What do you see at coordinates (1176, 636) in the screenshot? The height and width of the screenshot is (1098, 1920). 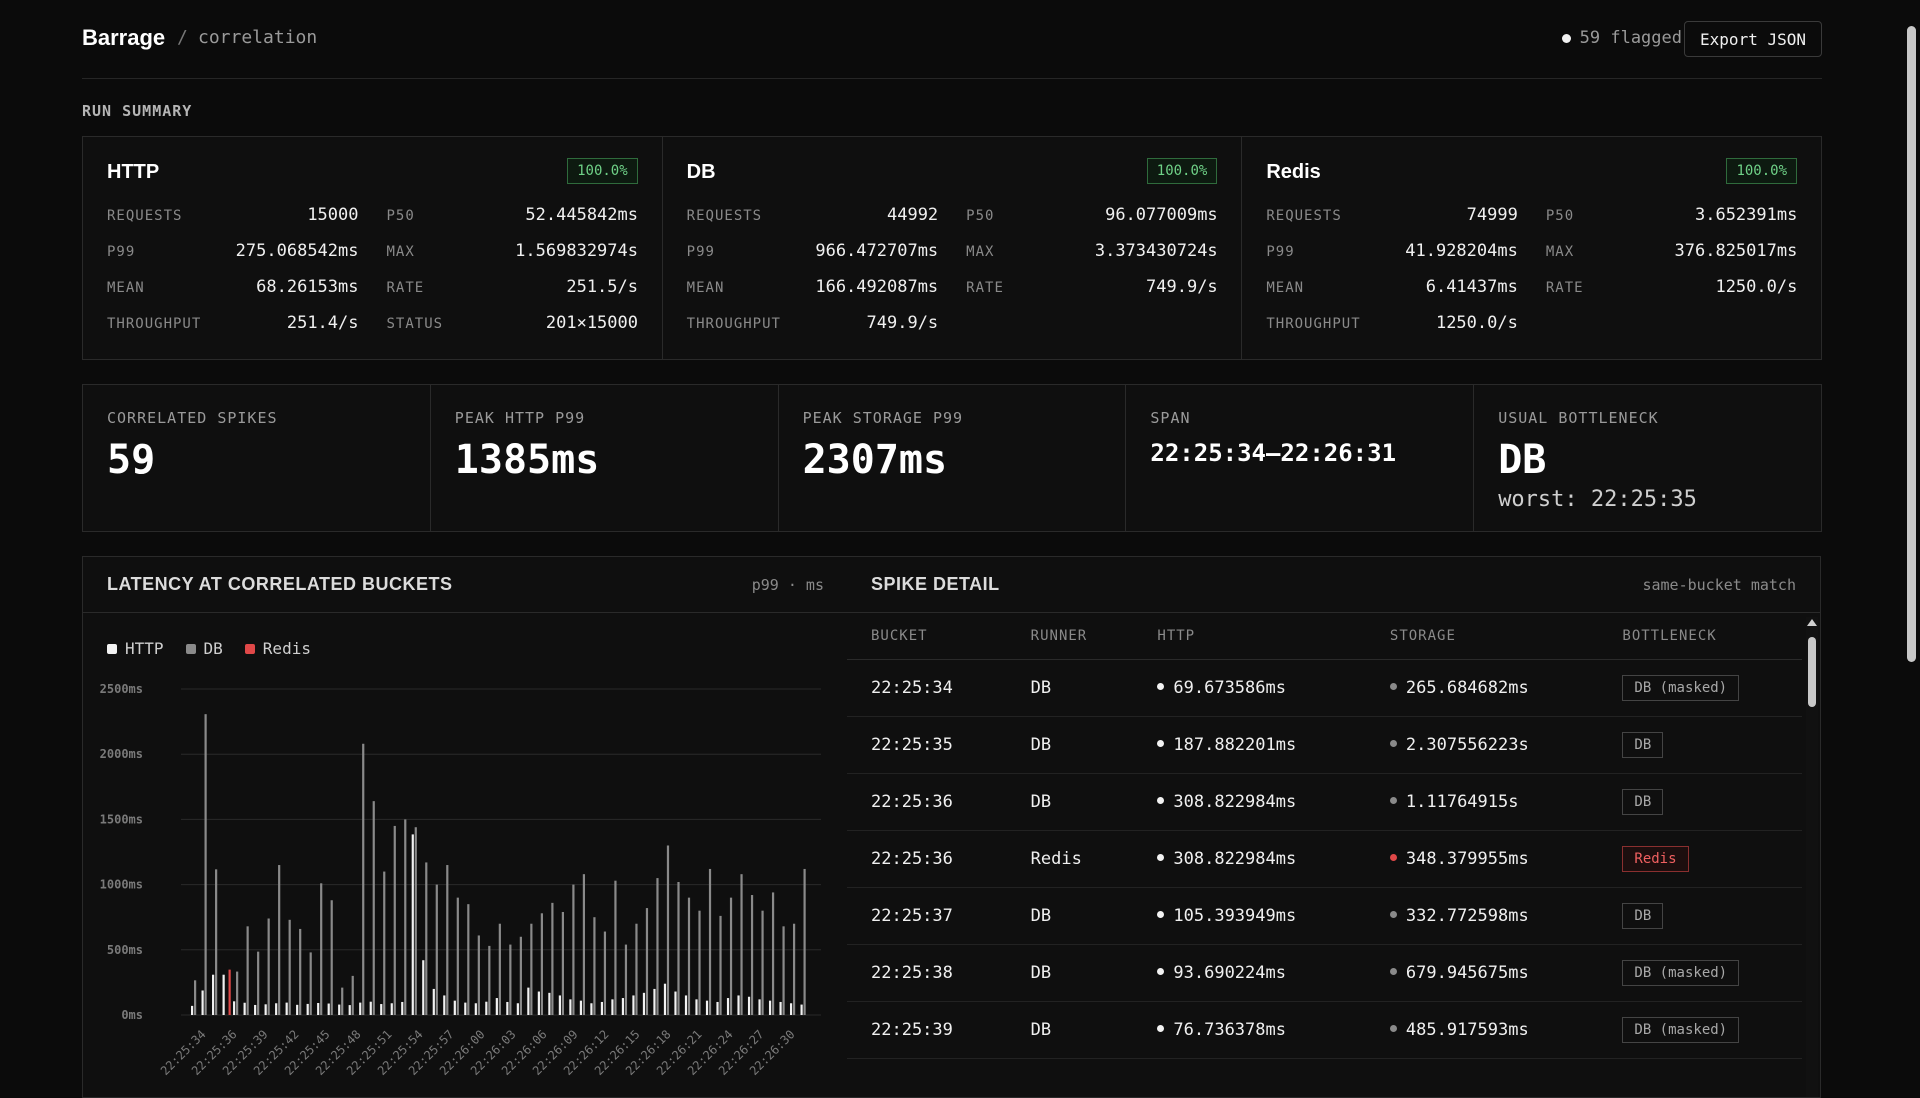 I see `col-http: HTTP` at bounding box center [1176, 636].